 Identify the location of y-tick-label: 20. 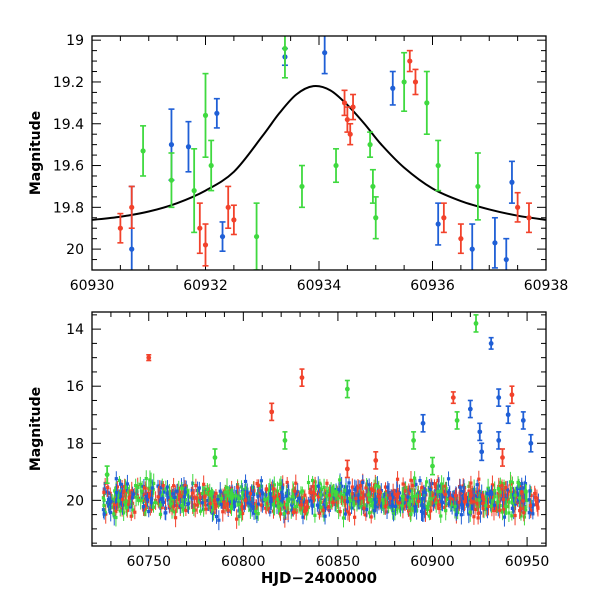
(75, 250).